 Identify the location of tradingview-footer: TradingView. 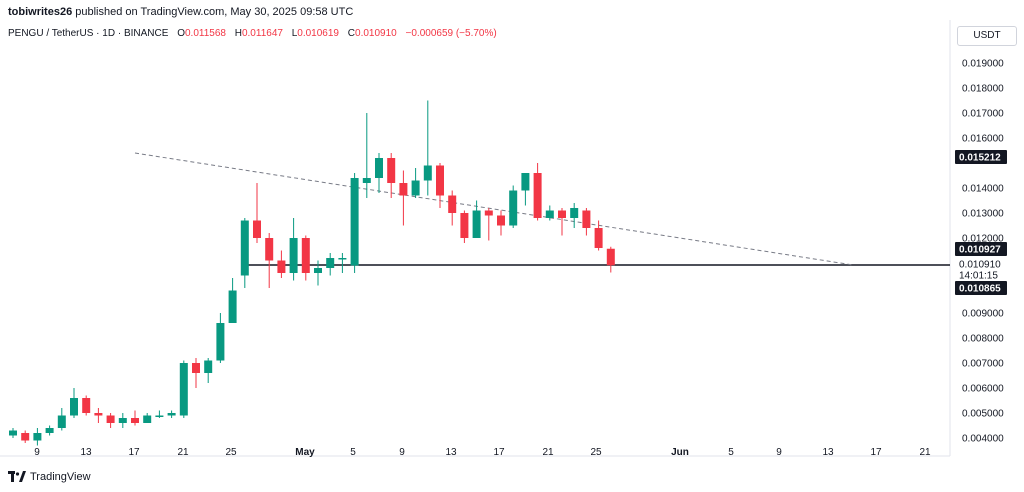
(49, 477).